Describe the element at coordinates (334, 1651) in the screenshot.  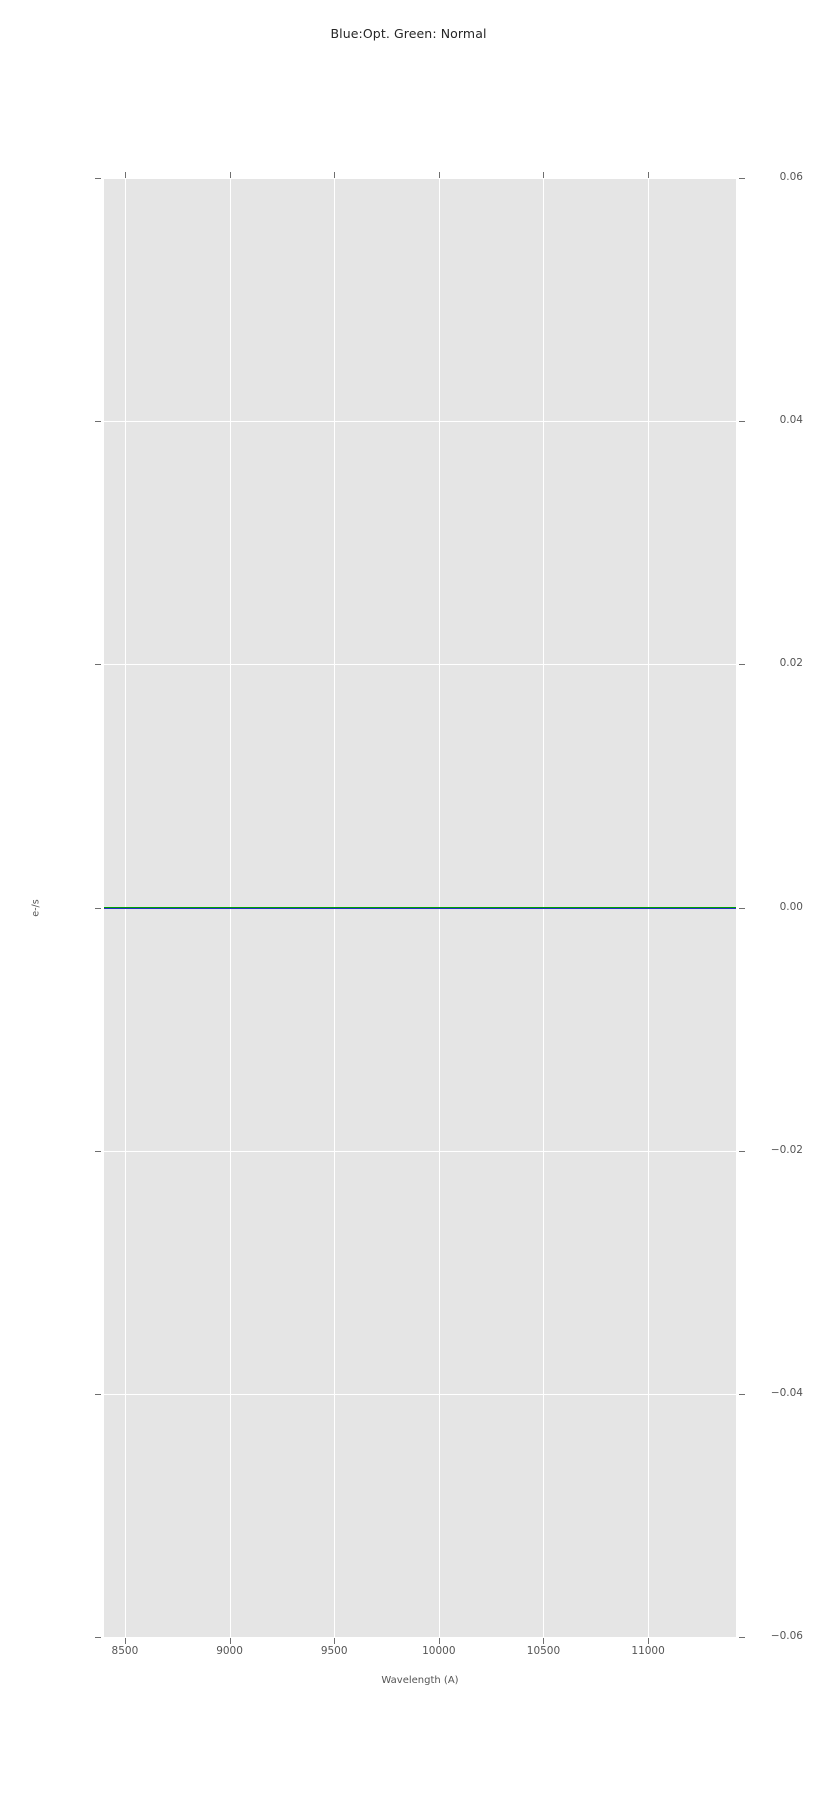
I see `x-tick-label: 9500` at that location.